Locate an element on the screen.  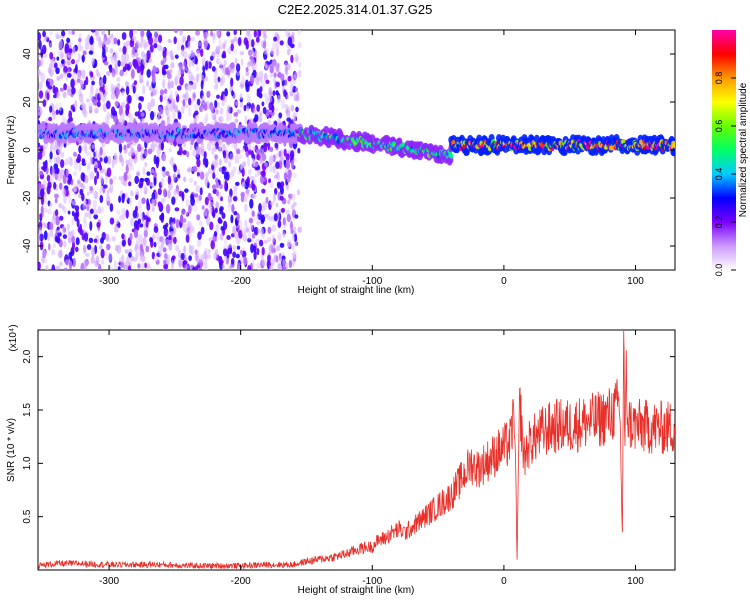
snr-ytick-label: 1.0 is located at coordinates (27, 463).